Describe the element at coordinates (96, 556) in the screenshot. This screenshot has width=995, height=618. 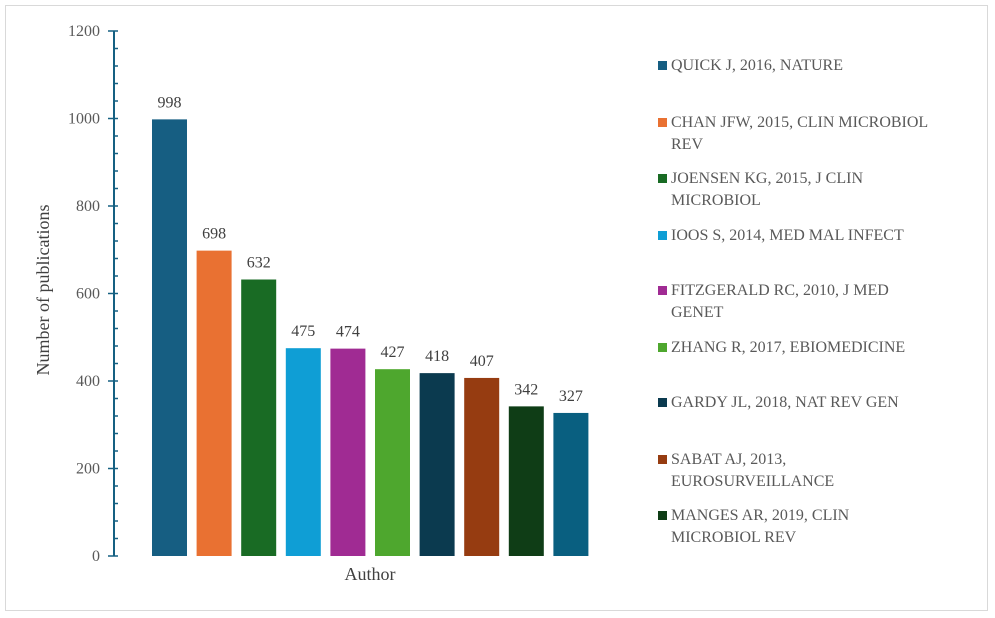
I see `y-tick-label: 0` at that location.